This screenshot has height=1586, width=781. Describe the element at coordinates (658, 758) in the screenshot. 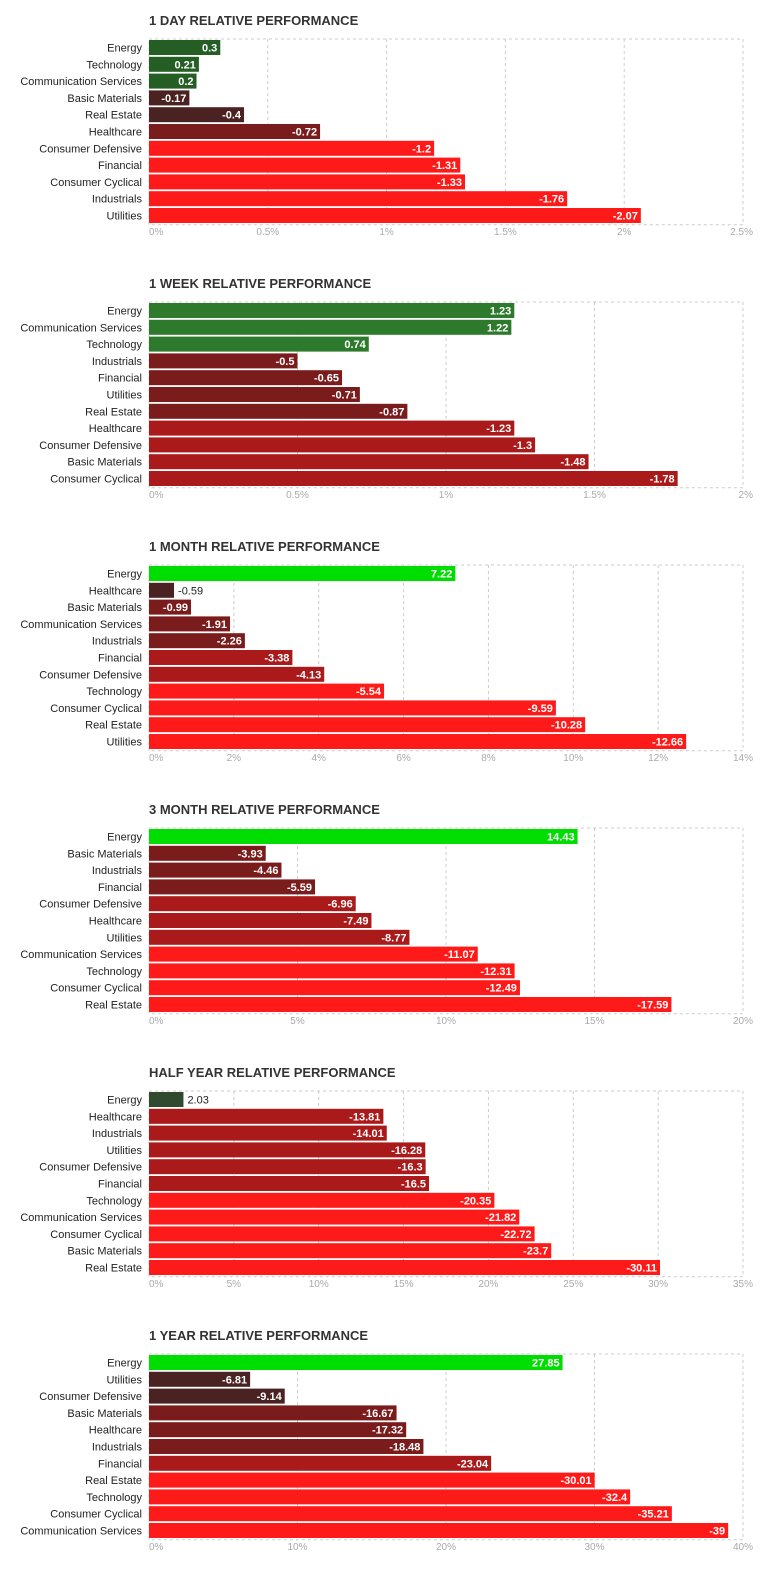

I see `x-tick-label: 12%` at that location.